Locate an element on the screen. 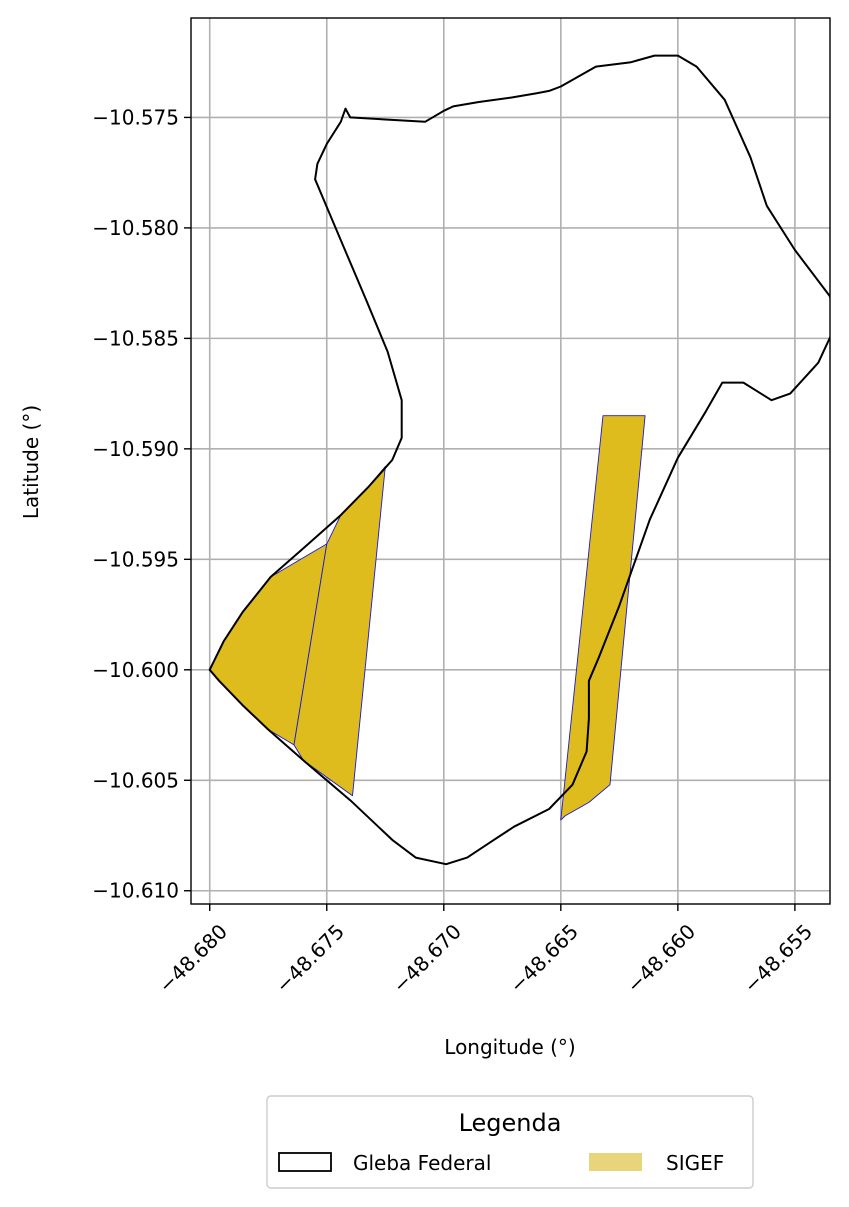  x-tick-label: −48.670 is located at coordinates (427, 958).